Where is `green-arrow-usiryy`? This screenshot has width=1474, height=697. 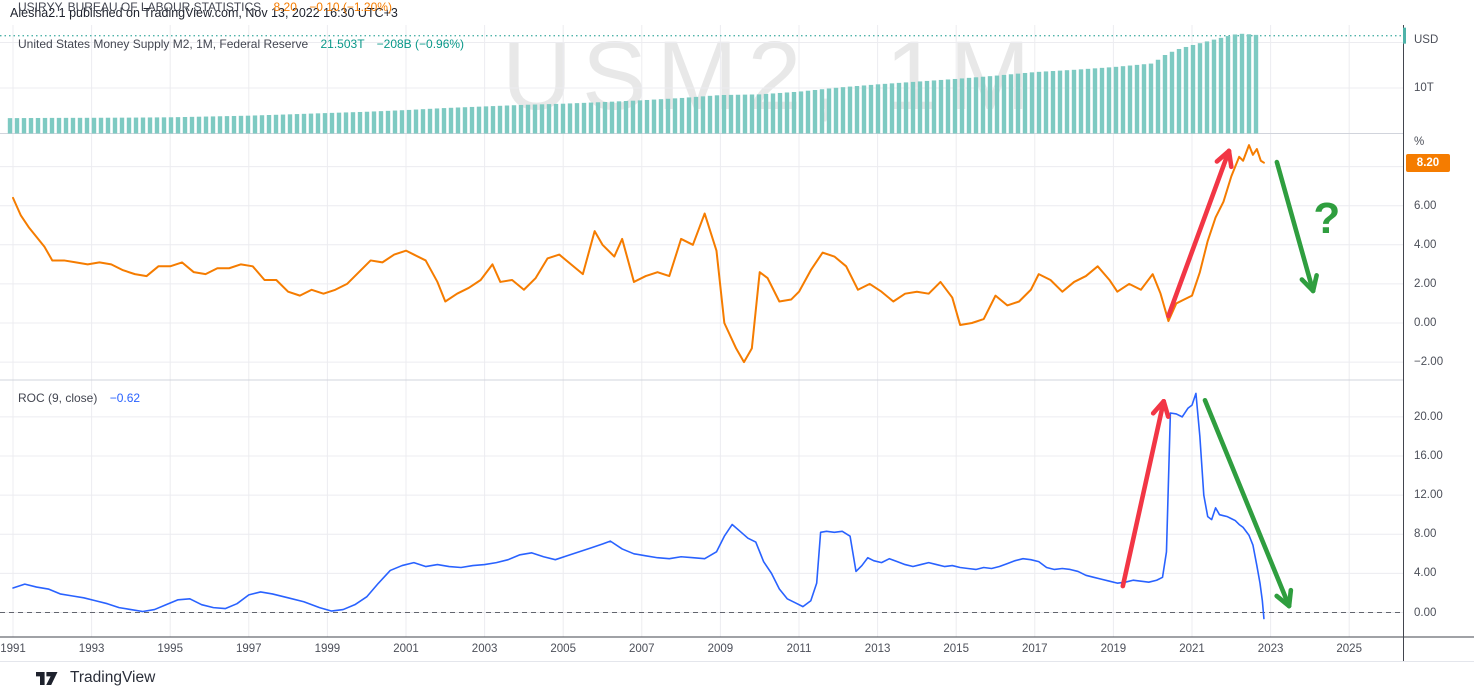
green-arrow-usiryy is located at coordinates (1295, 226).